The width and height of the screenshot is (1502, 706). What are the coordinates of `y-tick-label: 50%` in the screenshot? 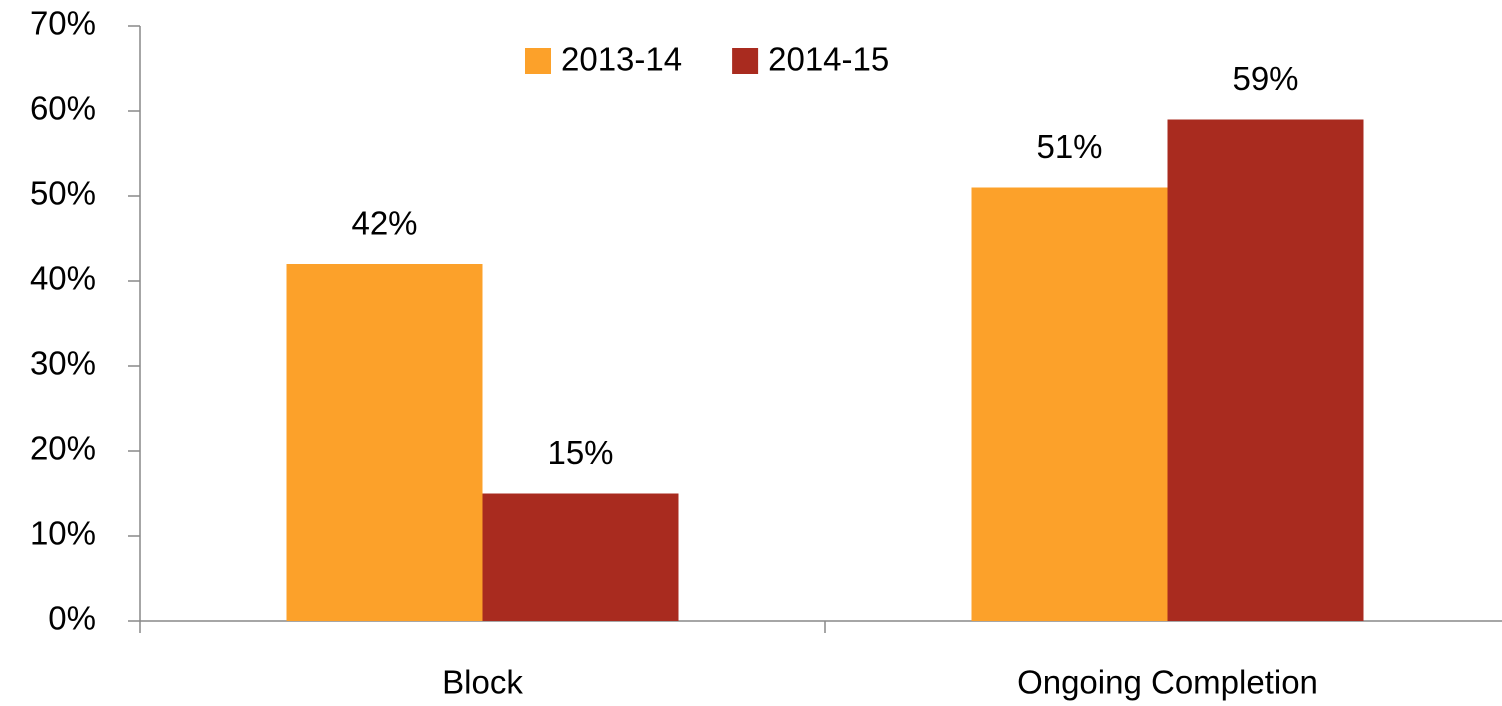 It's located at (63, 193).